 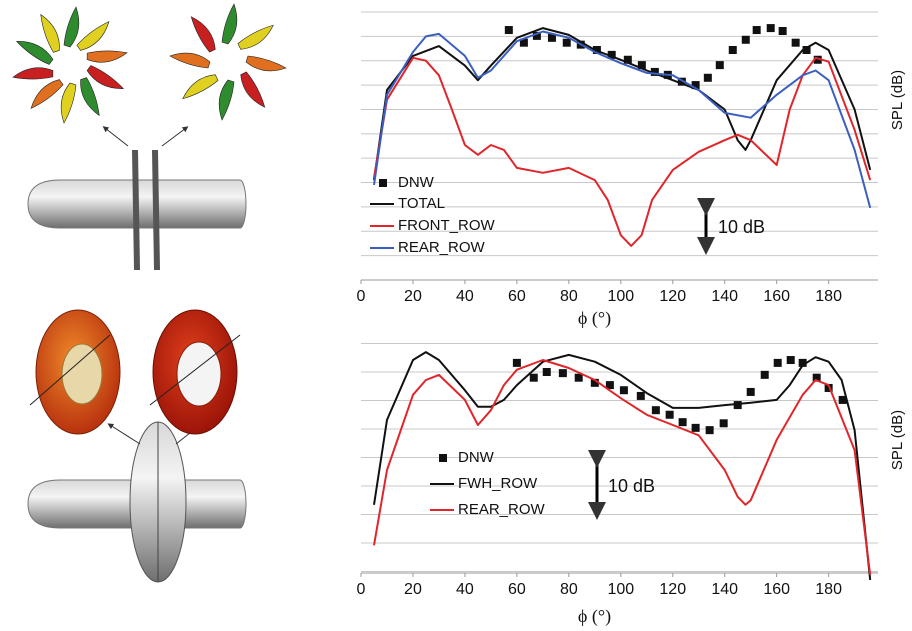 What do you see at coordinates (136, 210) in the screenshot?
I see `front-blades` at bounding box center [136, 210].